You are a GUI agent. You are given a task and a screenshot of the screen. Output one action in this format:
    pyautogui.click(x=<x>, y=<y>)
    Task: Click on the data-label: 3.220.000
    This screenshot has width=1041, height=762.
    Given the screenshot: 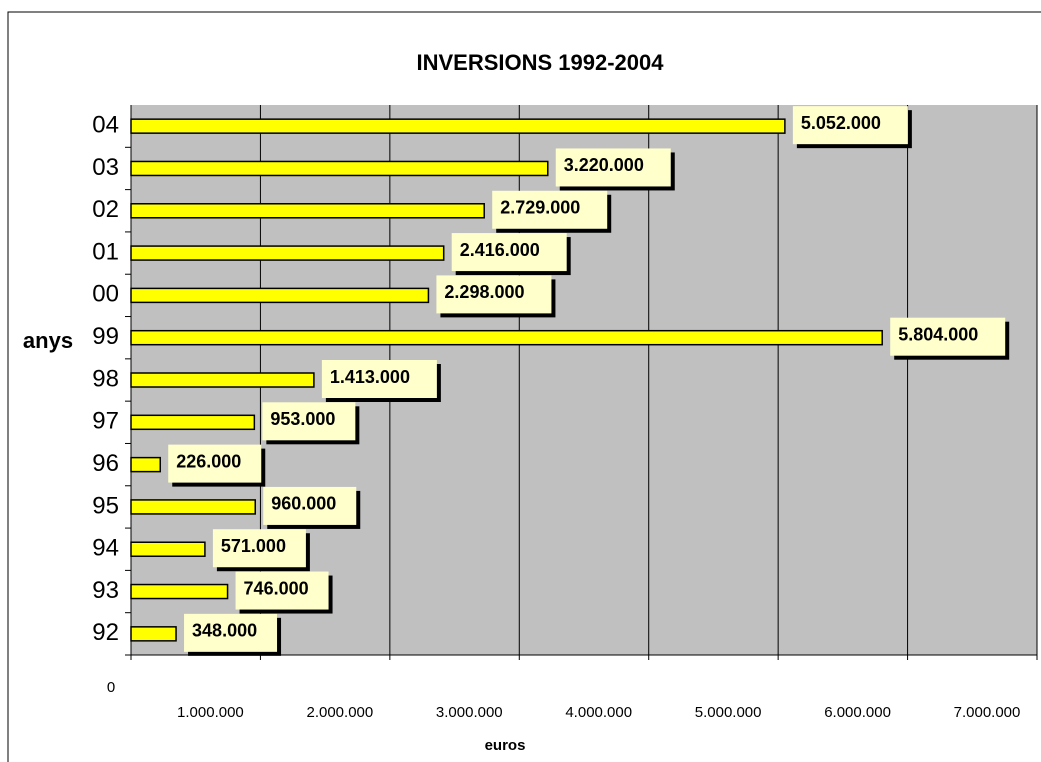 What is the action you would take?
    pyautogui.click(x=604, y=165)
    